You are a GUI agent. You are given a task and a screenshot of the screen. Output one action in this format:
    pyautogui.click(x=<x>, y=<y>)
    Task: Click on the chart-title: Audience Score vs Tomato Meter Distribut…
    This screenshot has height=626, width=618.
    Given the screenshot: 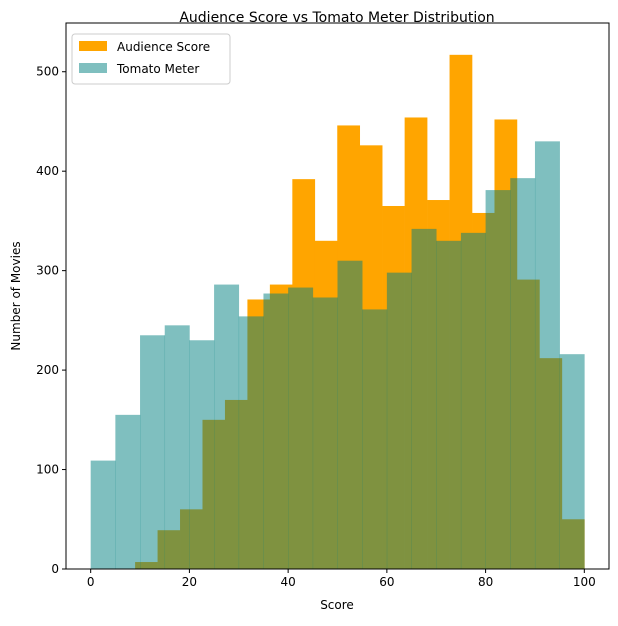 What is the action you would take?
    pyautogui.click(x=336, y=18)
    